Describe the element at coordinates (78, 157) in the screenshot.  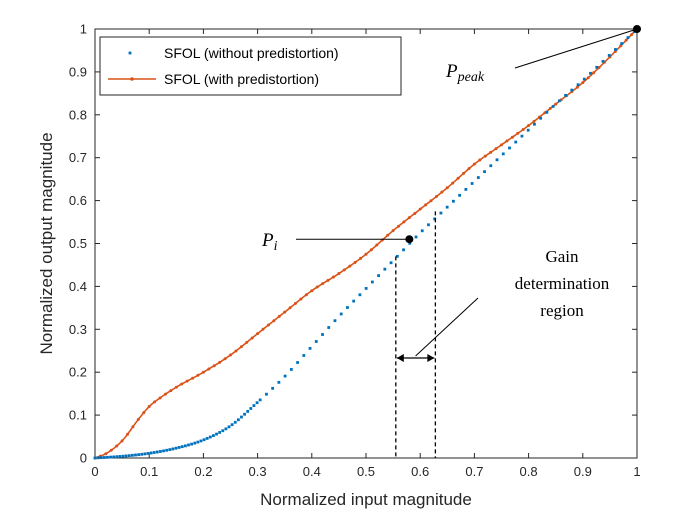
I see `y-tick-label: 0.7` at that location.